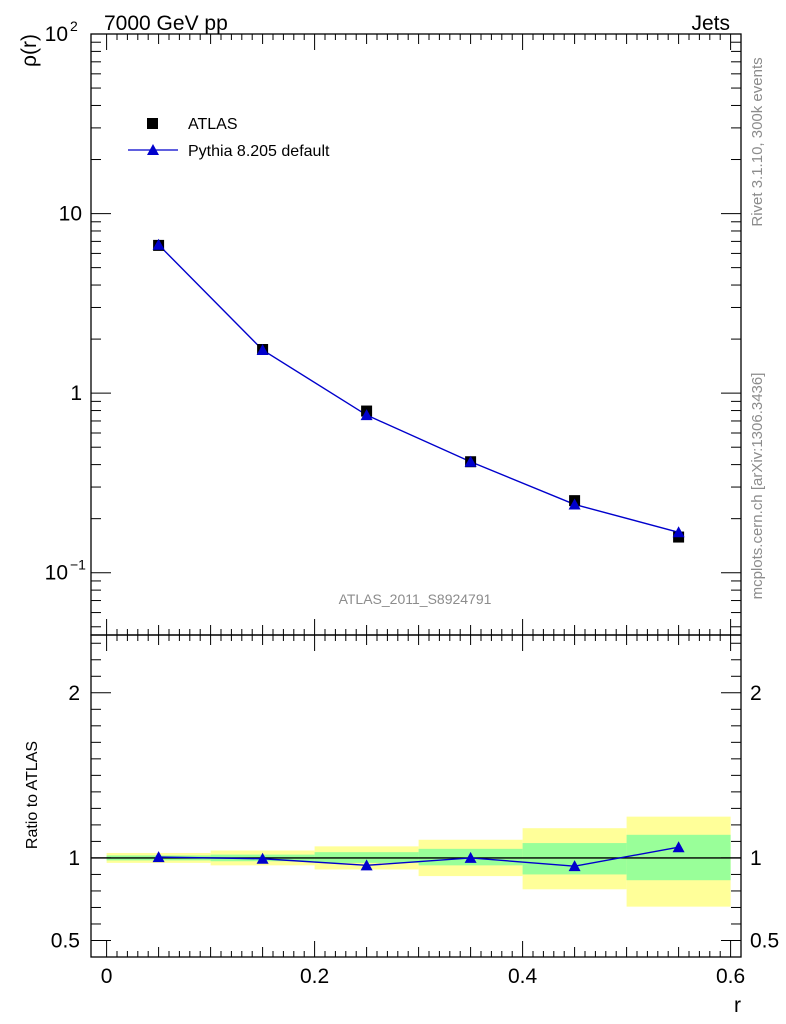  I want to click on process-label: Jets, so click(710, 23).